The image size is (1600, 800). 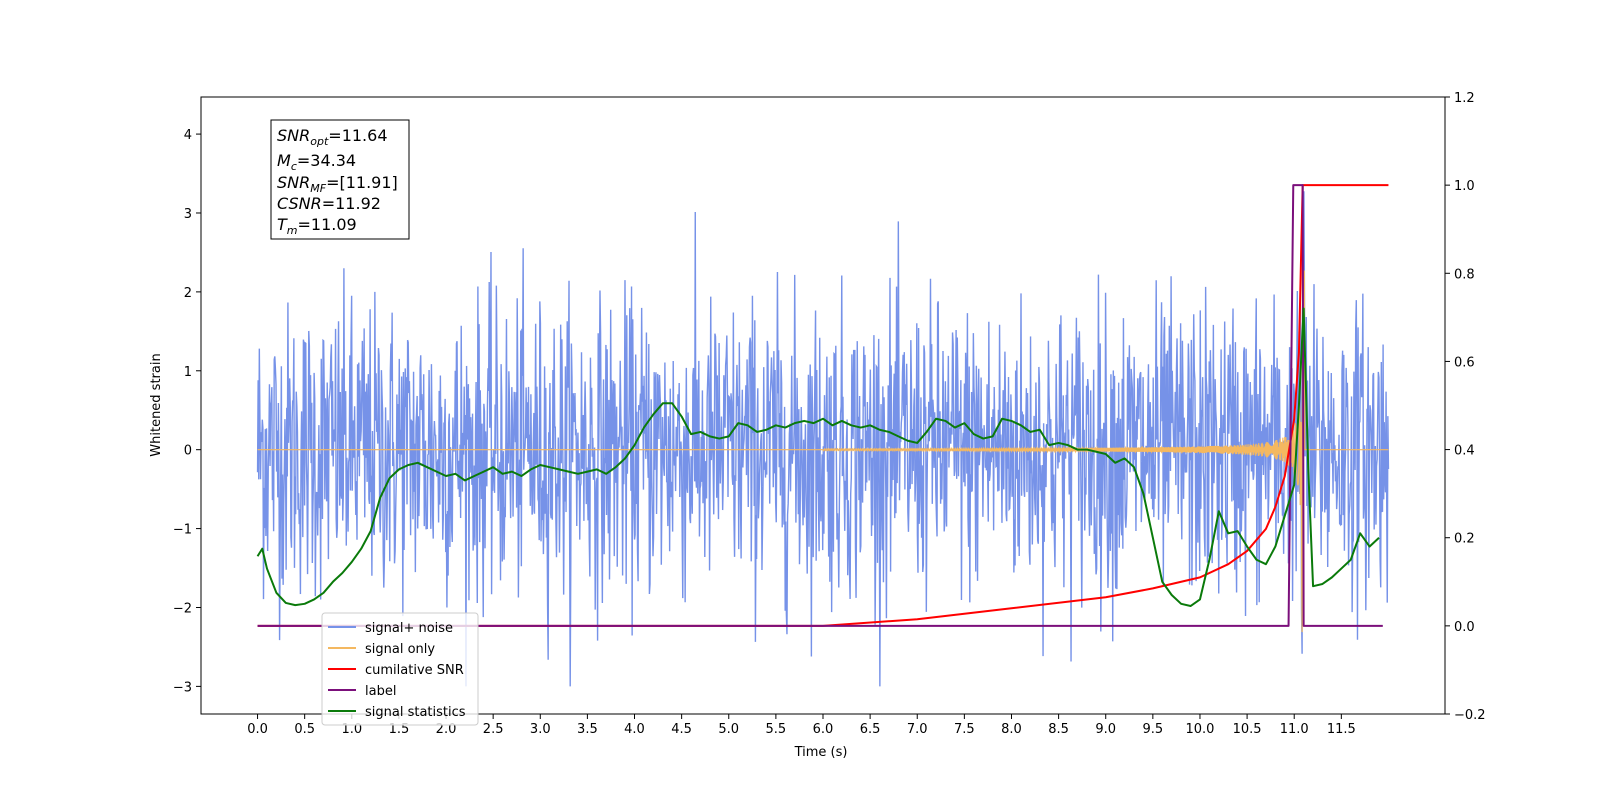 What do you see at coordinates (400, 649) in the screenshot?
I see `legend-entry: signal only` at bounding box center [400, 649].